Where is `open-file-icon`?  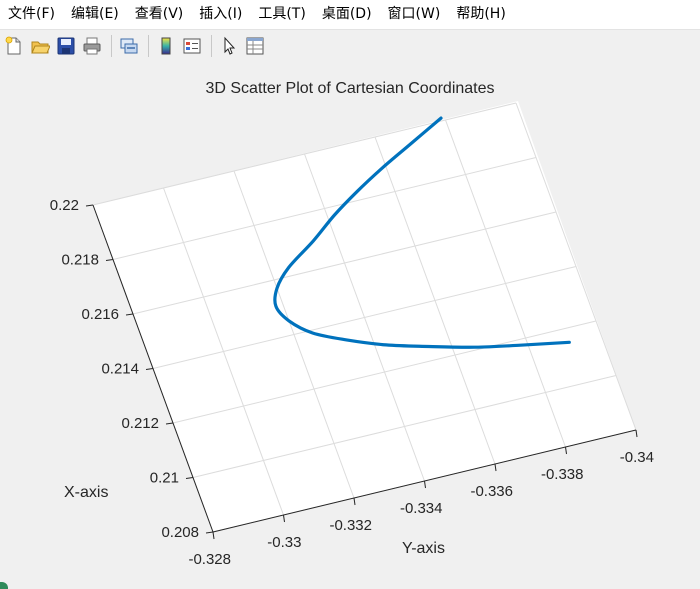 open-file-icon is located at coordinates (40, 47).